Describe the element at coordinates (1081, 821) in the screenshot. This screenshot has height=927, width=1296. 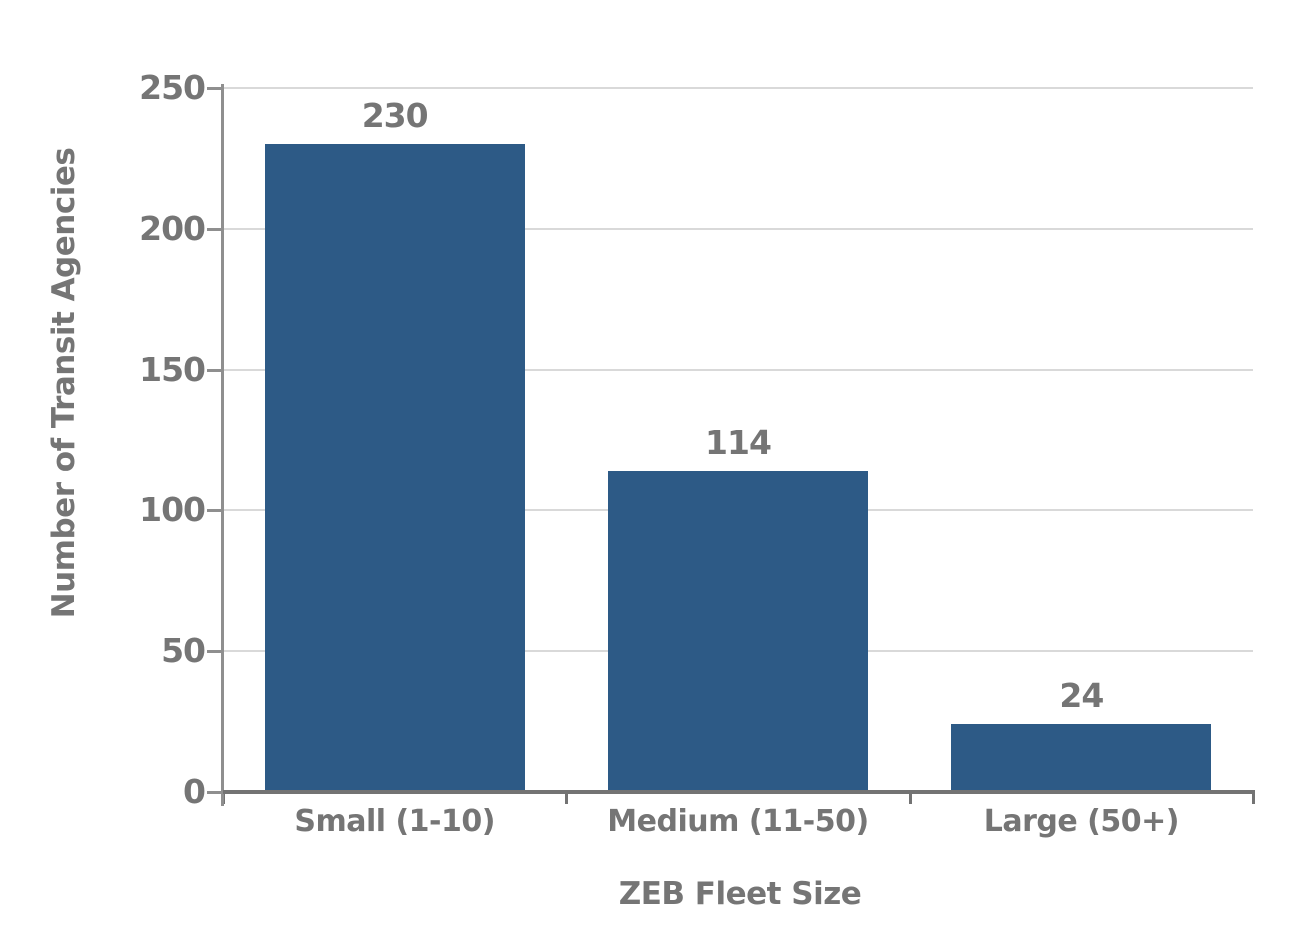
I see `x-category-label: Large (50+)` at that location.